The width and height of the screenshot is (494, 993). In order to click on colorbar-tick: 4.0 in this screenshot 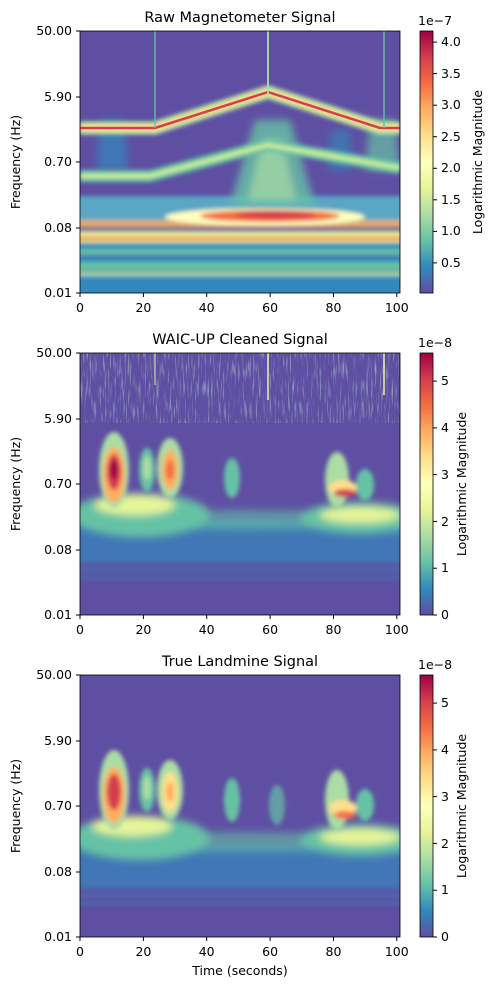, I will do `click(451, 41)`.